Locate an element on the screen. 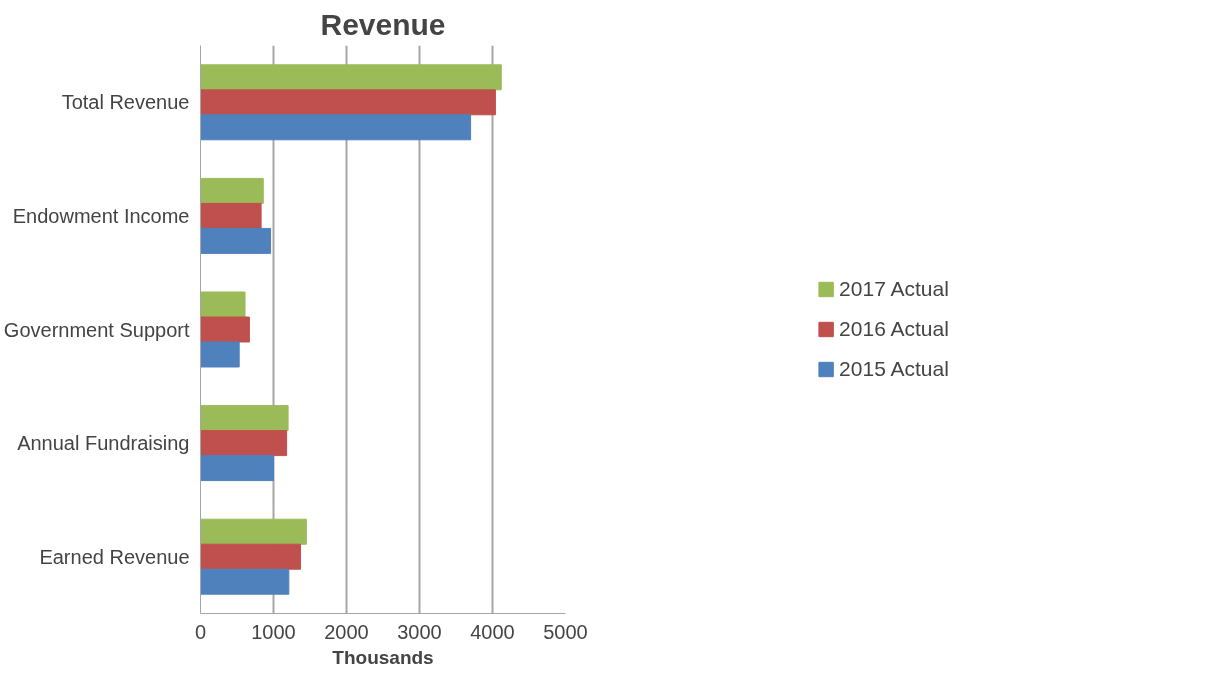  chart-title: Revenue is located at coordinates (383, 24).